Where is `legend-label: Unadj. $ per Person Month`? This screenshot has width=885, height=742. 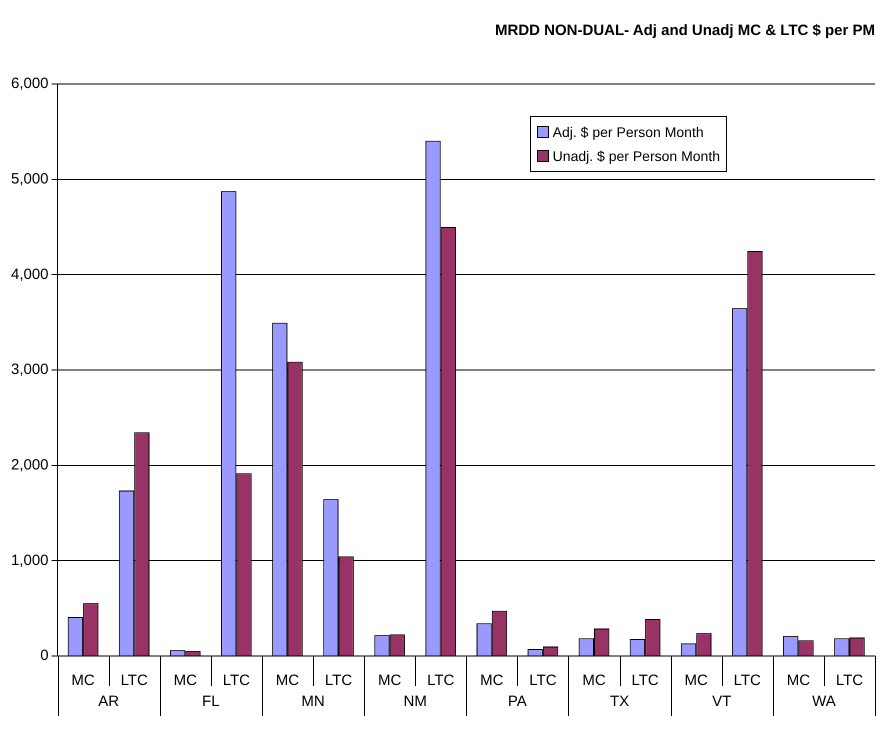 legend-label: Unadj. $ per Person Month is located at coordinates (636, 156).